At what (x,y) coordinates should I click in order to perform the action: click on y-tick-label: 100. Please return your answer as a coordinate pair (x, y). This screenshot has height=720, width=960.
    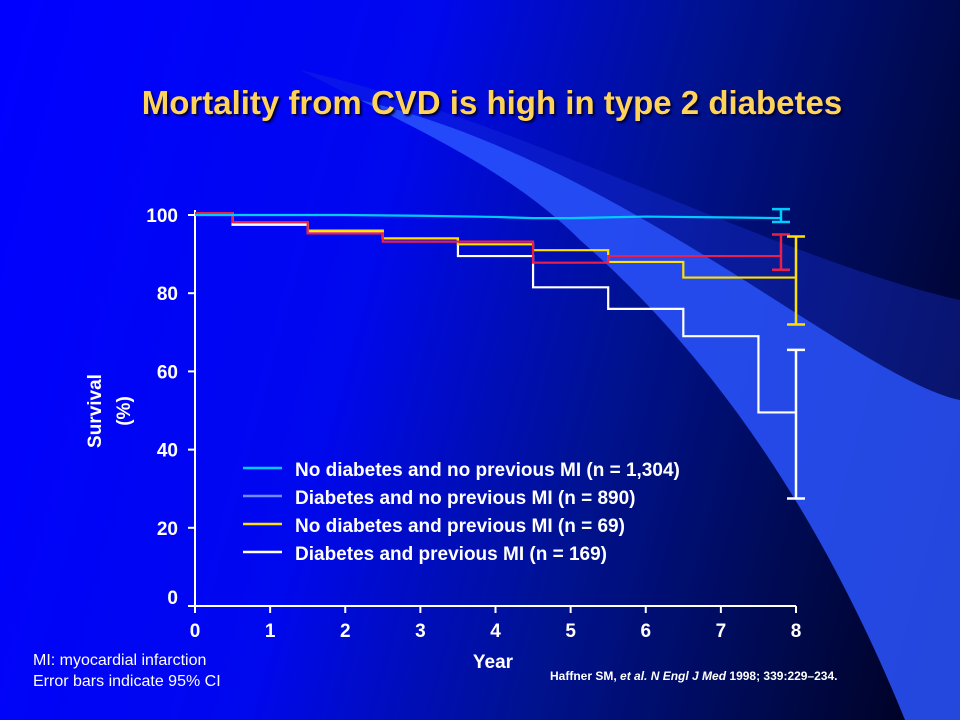
    Looking at the image, I should click on (162, 216).